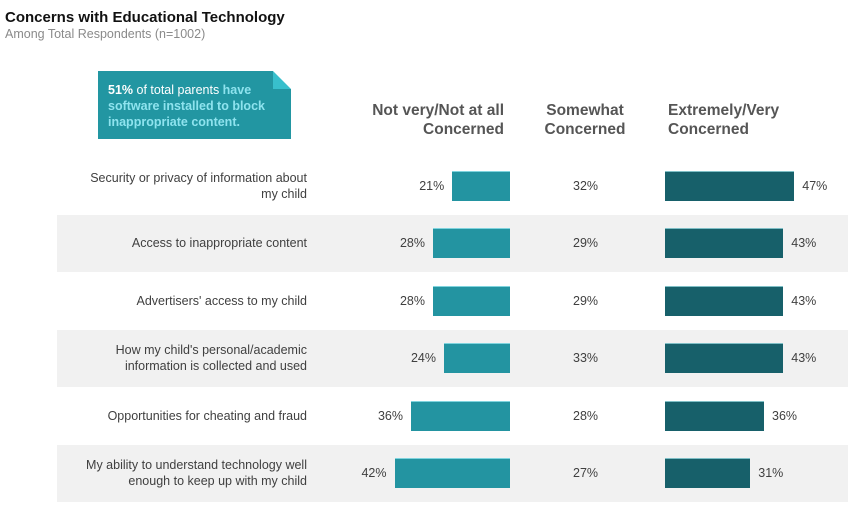 The height and width of the screenshot is (514, 848). I want to click on chart-row: Advertisers' access to my child 28% 29% 43%, so click(452, 300).